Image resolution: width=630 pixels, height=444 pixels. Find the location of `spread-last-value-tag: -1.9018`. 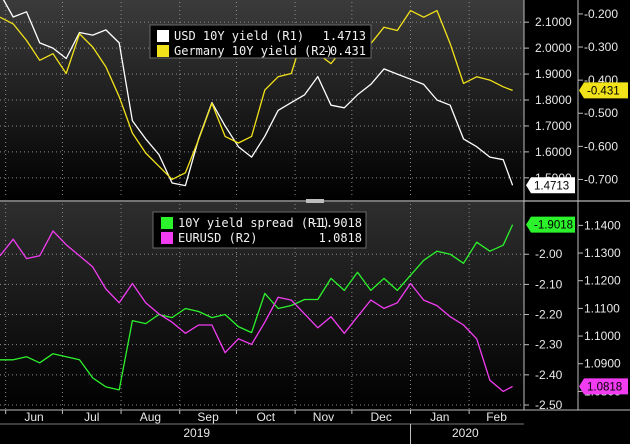

spread-last-value-tag: -1.9018 is located at coordinates (550, 224).